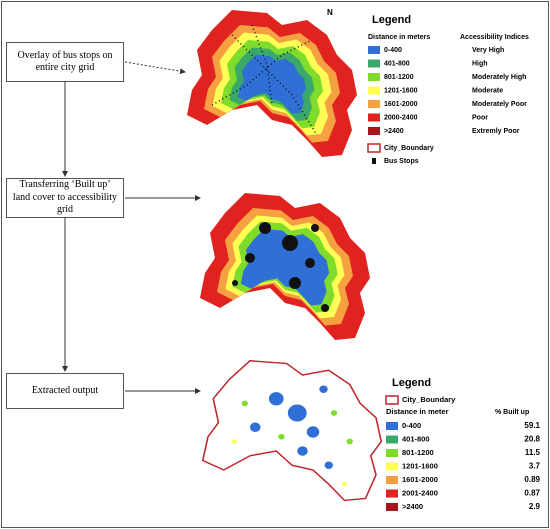 The height and width of the screenshot is (529, 550). Describe the element at coordinates (488, 50) in the screenshot. I see `legend-index: Very High` at that location.